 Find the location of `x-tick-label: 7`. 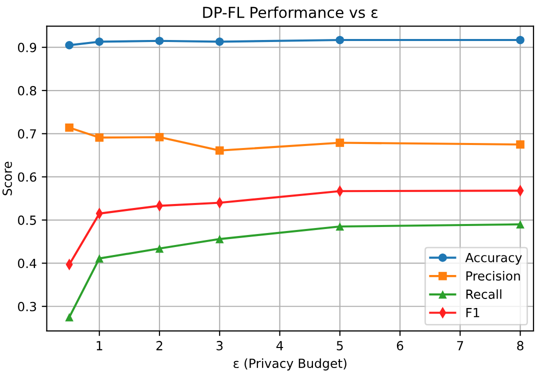

x-tick-label: 7 is located at coordinates (460, 345).